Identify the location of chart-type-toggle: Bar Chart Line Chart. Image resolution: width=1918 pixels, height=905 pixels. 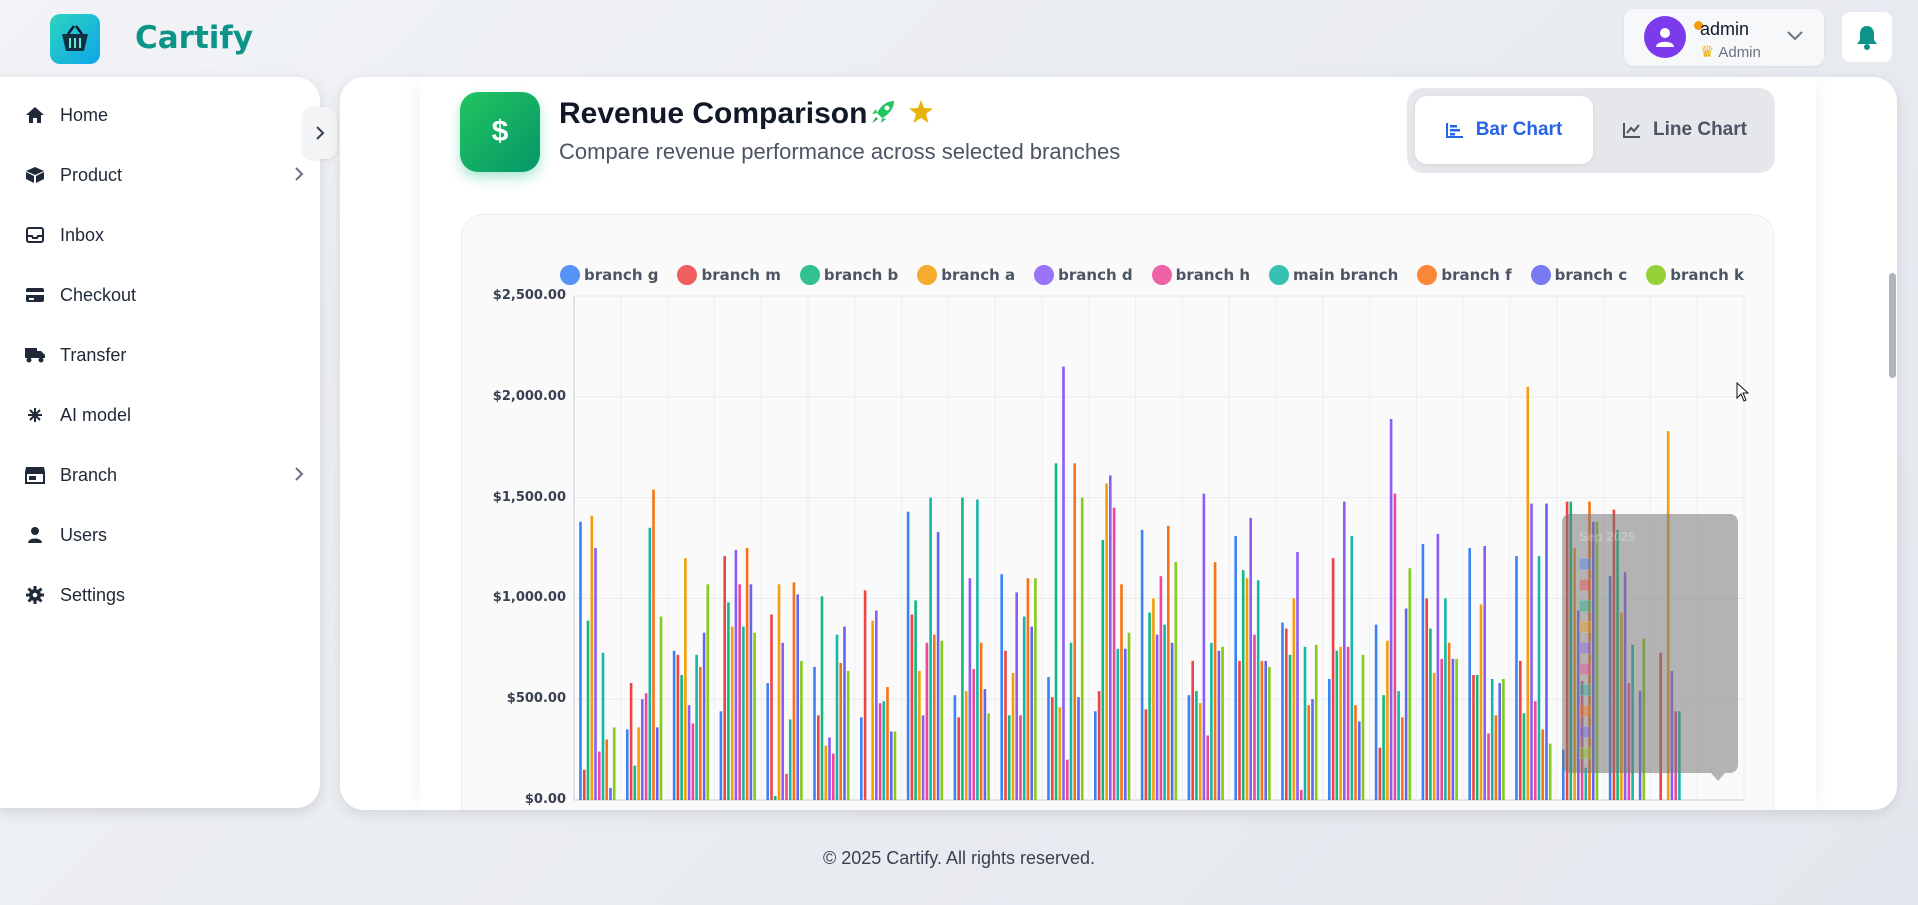
(1591, 130).